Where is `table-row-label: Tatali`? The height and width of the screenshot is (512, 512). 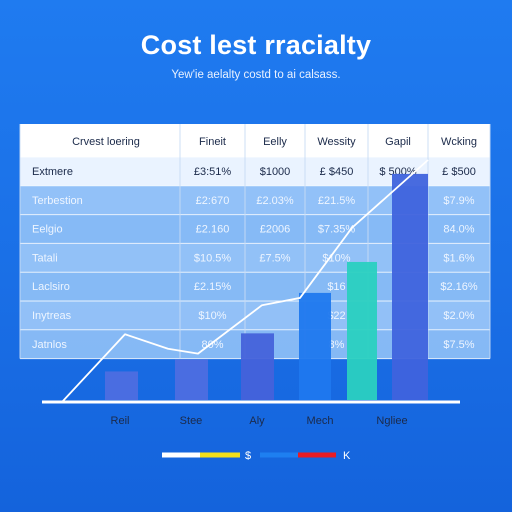
table-row-label: Tatali is located at coordinates (45, 258).